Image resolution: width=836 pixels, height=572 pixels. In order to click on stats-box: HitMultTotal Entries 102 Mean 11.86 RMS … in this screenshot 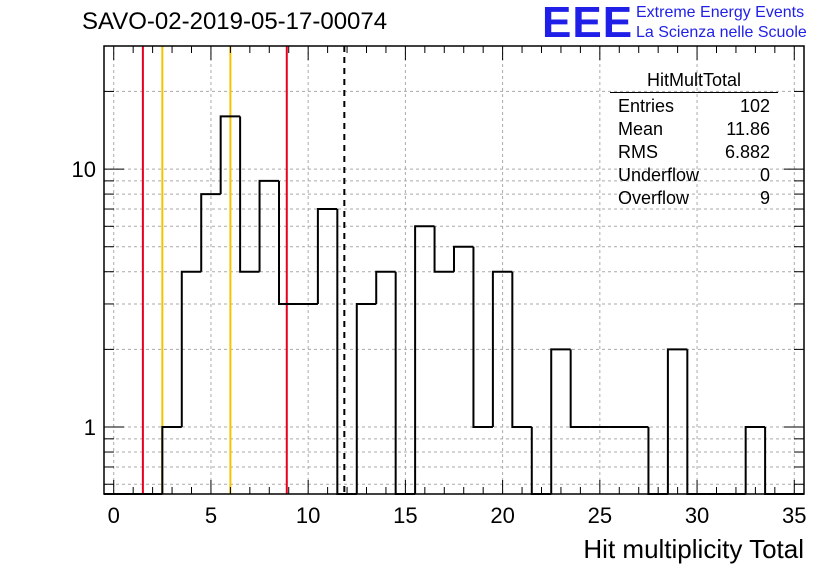, I will do `click(694, 140)`.